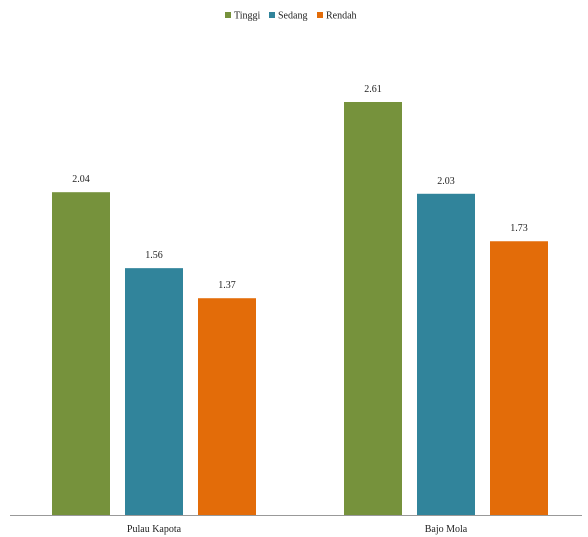  Describe the element at coordinates (519, 378) in the screenshot. I see `bar-rendah-bajo-mola` at that location.